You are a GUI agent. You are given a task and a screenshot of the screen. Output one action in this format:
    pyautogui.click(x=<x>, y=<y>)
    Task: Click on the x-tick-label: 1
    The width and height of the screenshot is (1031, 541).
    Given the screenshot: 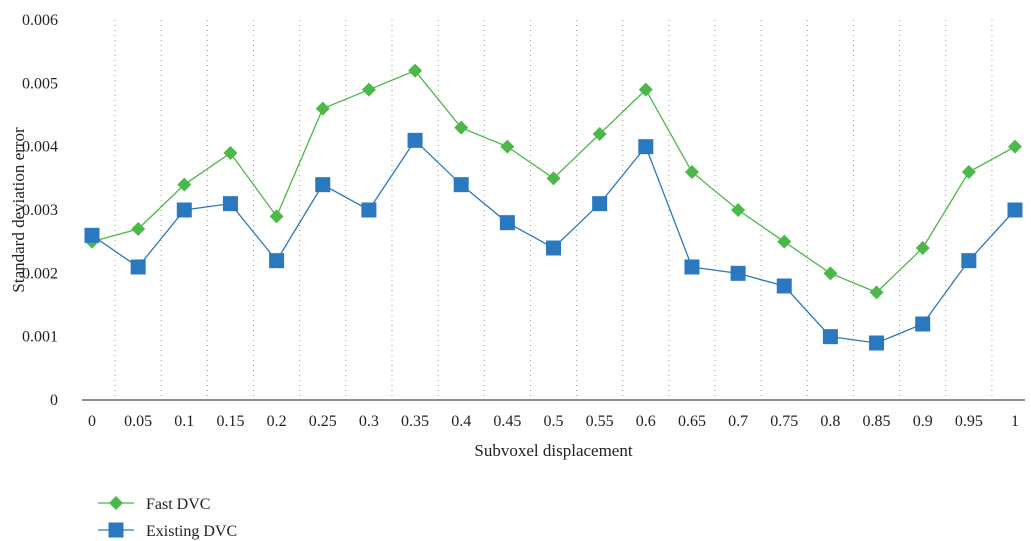 What is the action you would take?
    pyautogui.click(x=1015, y=421)
    